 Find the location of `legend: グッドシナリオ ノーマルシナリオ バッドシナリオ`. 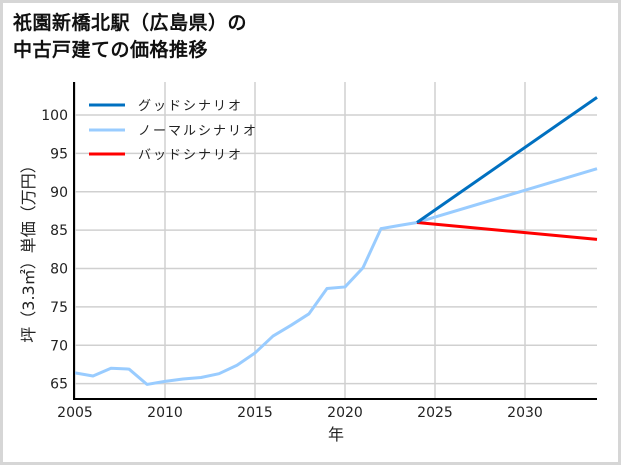

legend: グッドシナリオ ノーマルシナリオ バッドシナリオ is located at coordinates (173, 131).